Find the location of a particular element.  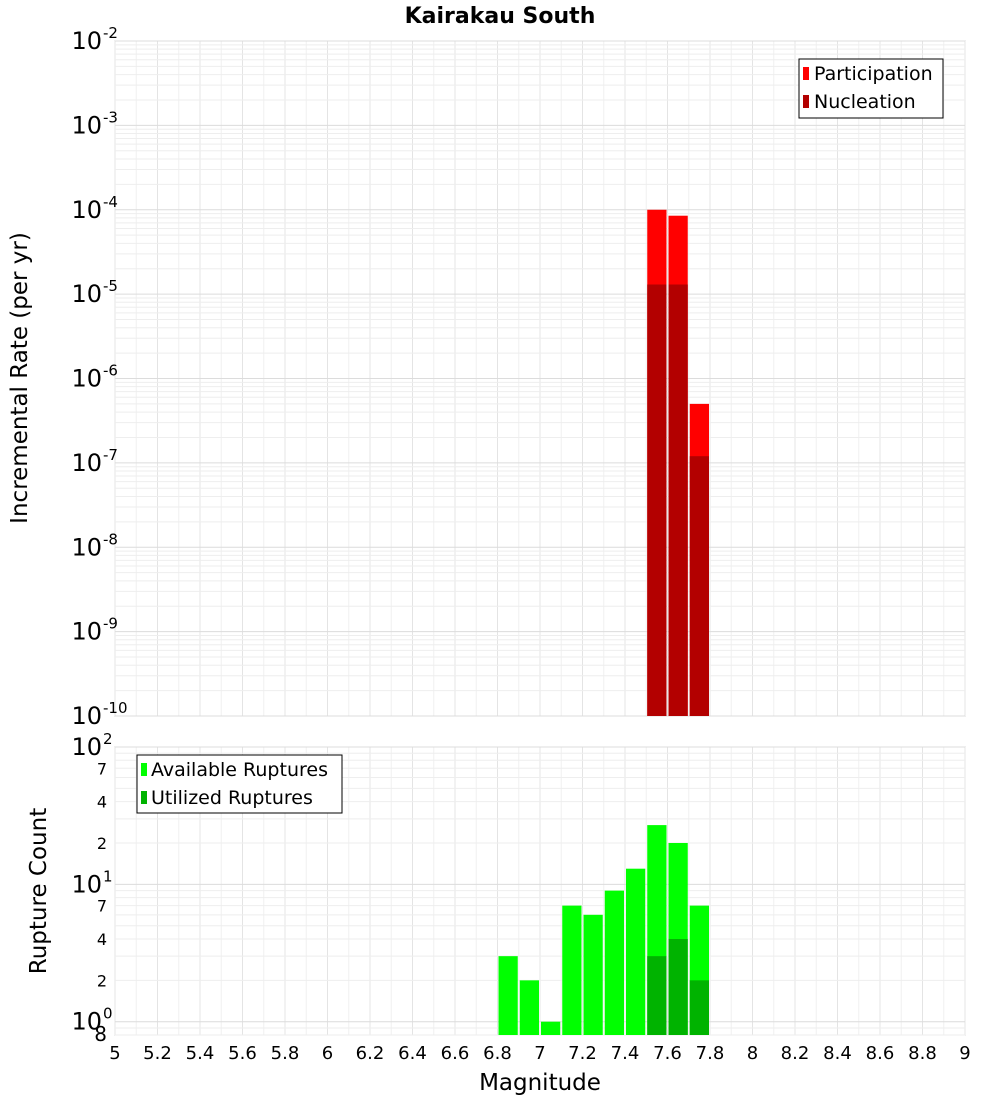

x-tick-label: 5 is located at coordinates (114, 1053).